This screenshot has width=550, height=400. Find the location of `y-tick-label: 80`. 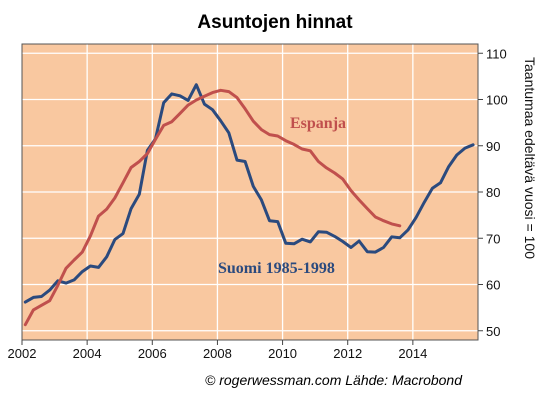

y-tick-label: 80 is located at coordinates (493, 192).